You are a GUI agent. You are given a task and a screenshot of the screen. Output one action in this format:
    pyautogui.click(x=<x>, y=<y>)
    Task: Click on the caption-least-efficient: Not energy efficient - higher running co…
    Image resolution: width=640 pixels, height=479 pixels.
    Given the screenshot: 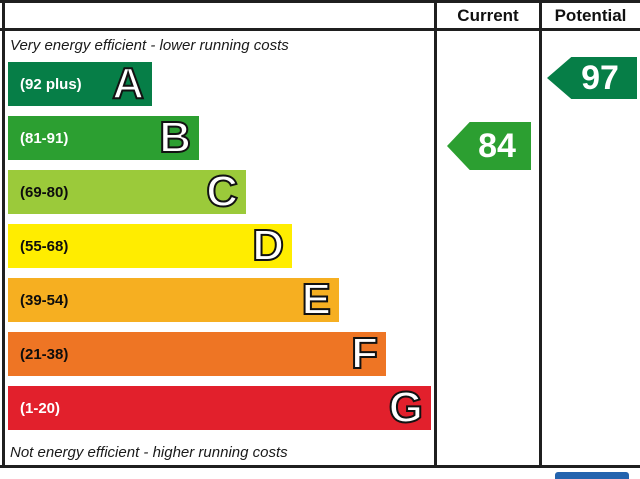 What is the action you would take?
    pyautogui.click(x=149, y=452)
    